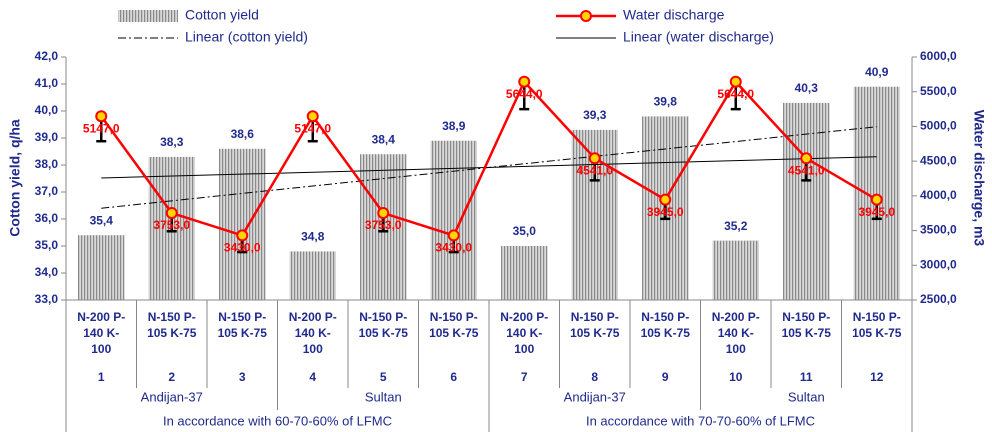  I want to click on y2-tick-label: 4000,0, so click(938, 195).